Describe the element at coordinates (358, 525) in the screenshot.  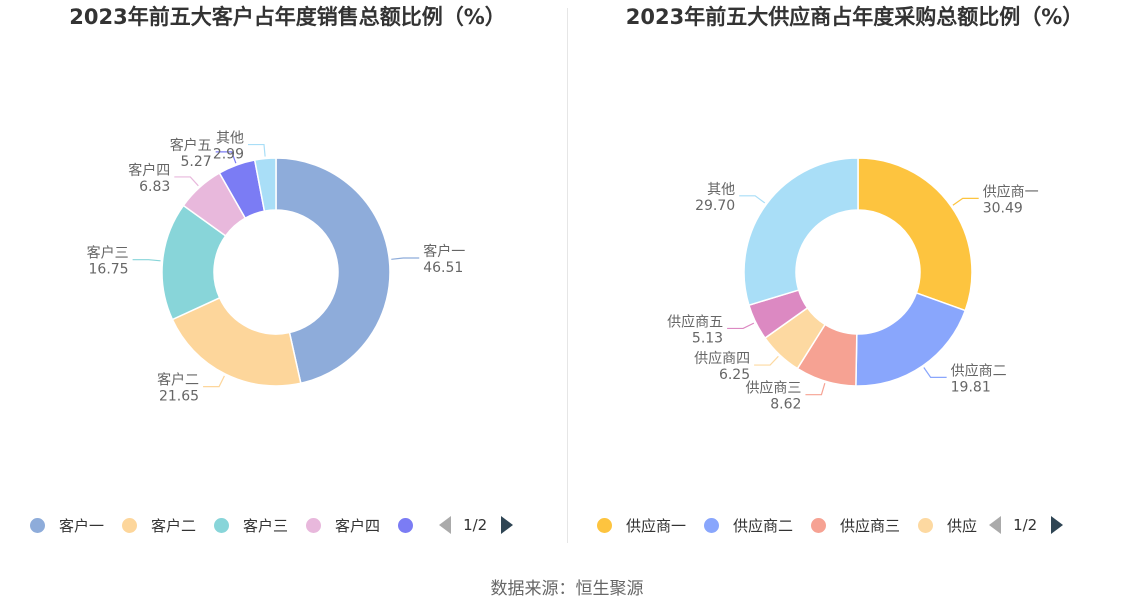
I see `legend-label: 客户四` at that location.